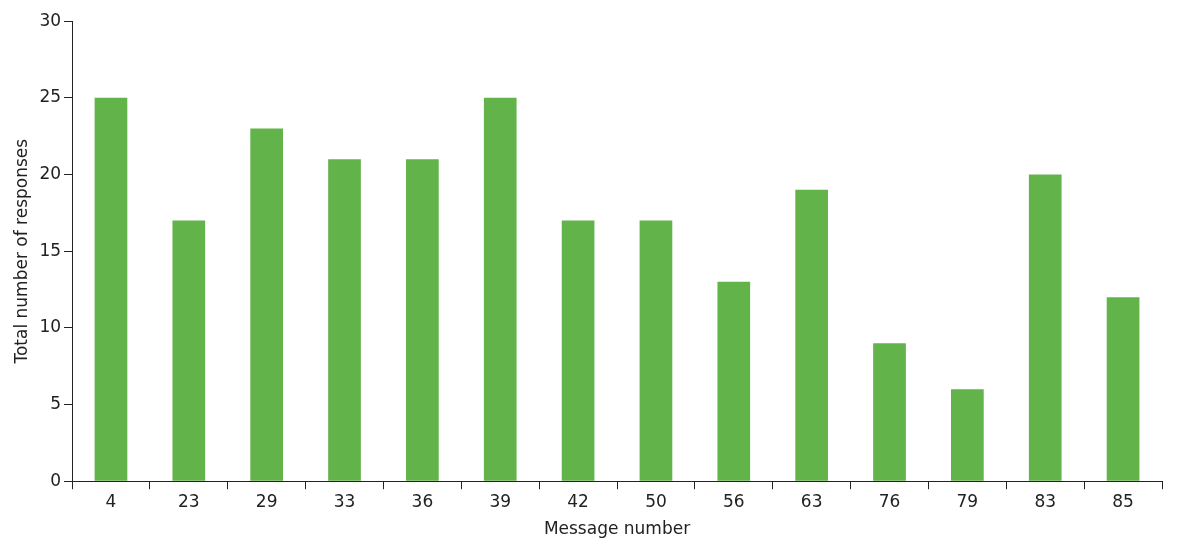 Image resolution: width=1178 pixels, height=552 pixels. I want to click on x-tick-label: 39, so click(500, 500).